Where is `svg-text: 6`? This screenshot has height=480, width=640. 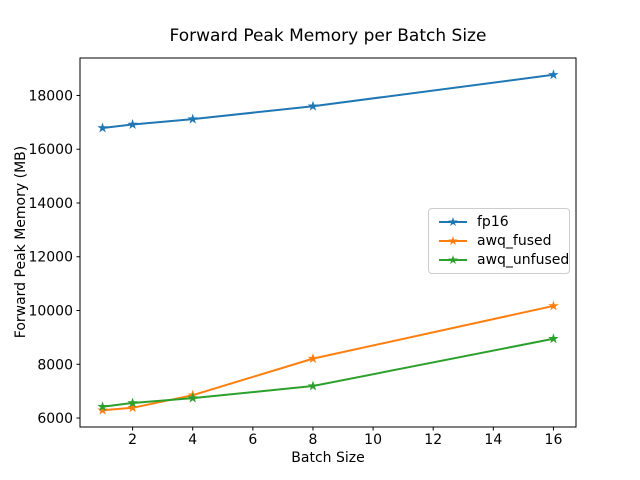 svg-text: 6 is located at coordinates (252, 440).